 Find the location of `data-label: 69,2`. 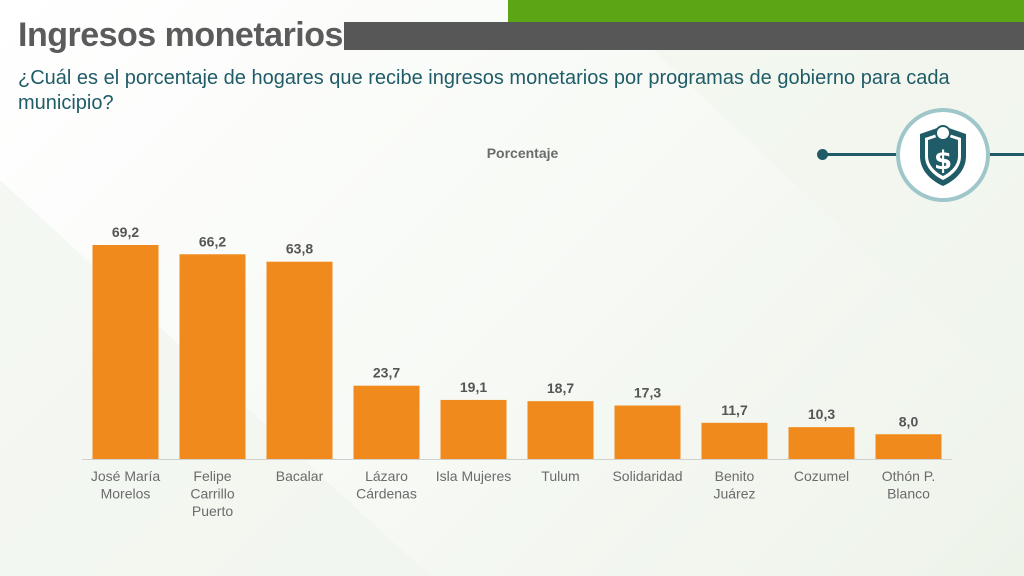

data-label: 69,2 is located at coordinates (125, 232).